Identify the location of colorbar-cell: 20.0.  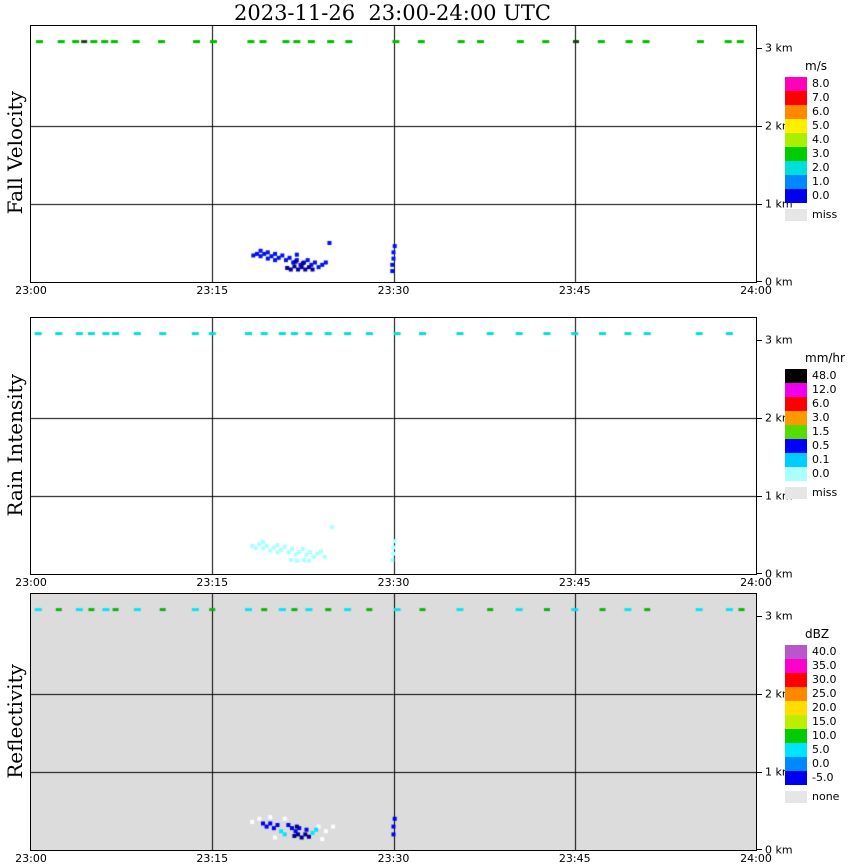
(816, 708).